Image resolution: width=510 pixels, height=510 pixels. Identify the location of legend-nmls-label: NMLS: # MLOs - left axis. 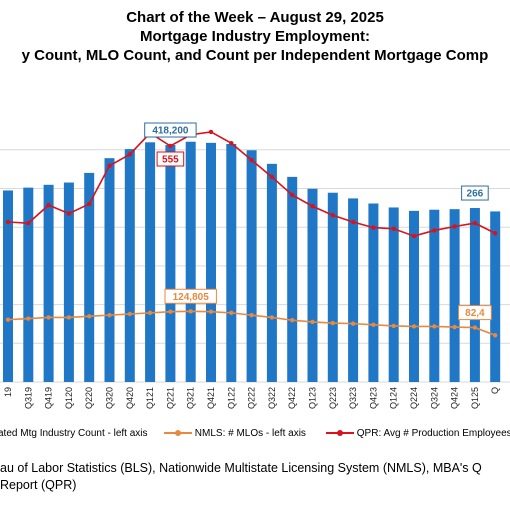
(250, 433).